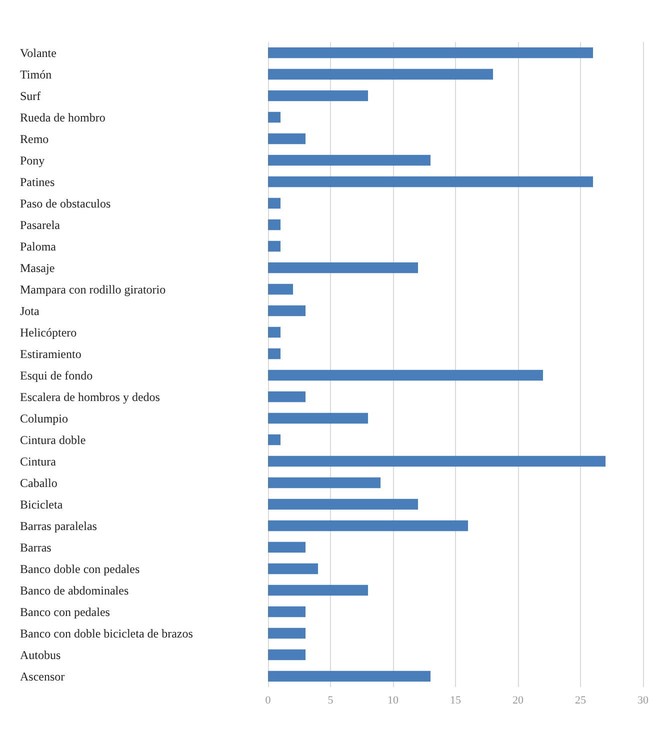  I want to click on x-tick-label: 15, so click(456, 700).